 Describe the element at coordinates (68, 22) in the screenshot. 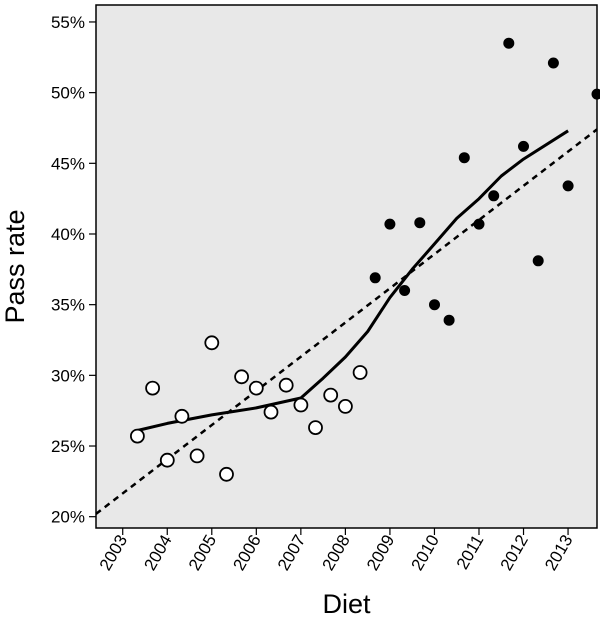

I see `y-tick-label: 55%` at that location.